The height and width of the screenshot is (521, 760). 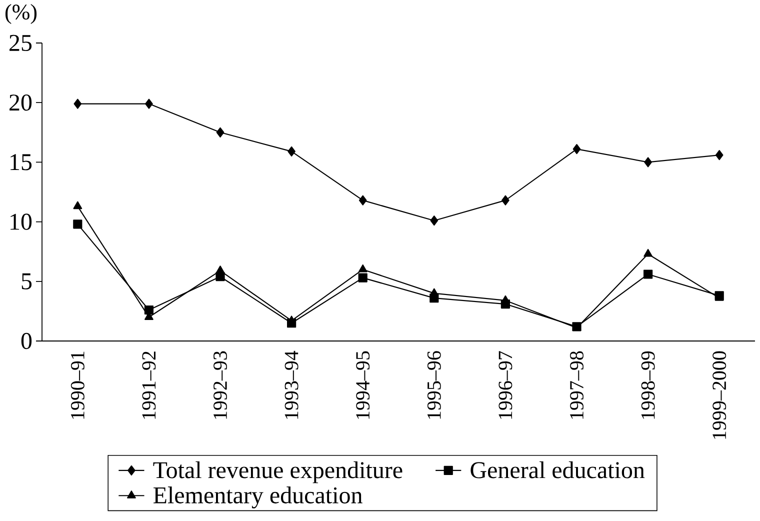 I want to click on legend-label: Elementary education, so click(x=258, y=497).